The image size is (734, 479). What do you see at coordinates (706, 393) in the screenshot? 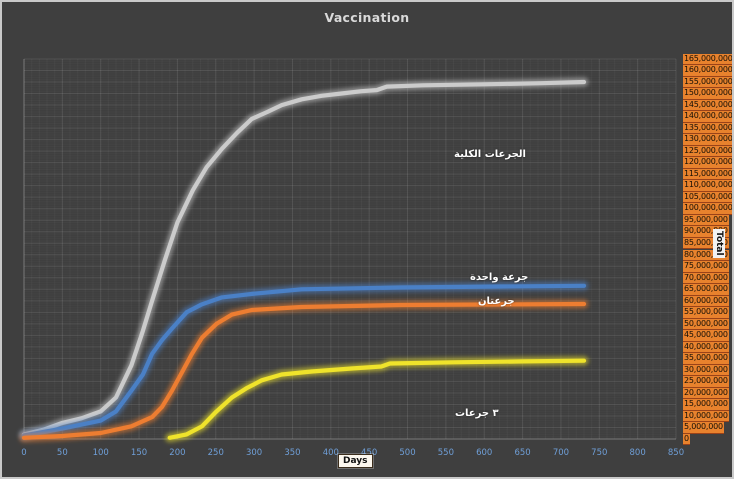
I see `y-tick-label: 20,000,000` at bounding box center [706, 393].